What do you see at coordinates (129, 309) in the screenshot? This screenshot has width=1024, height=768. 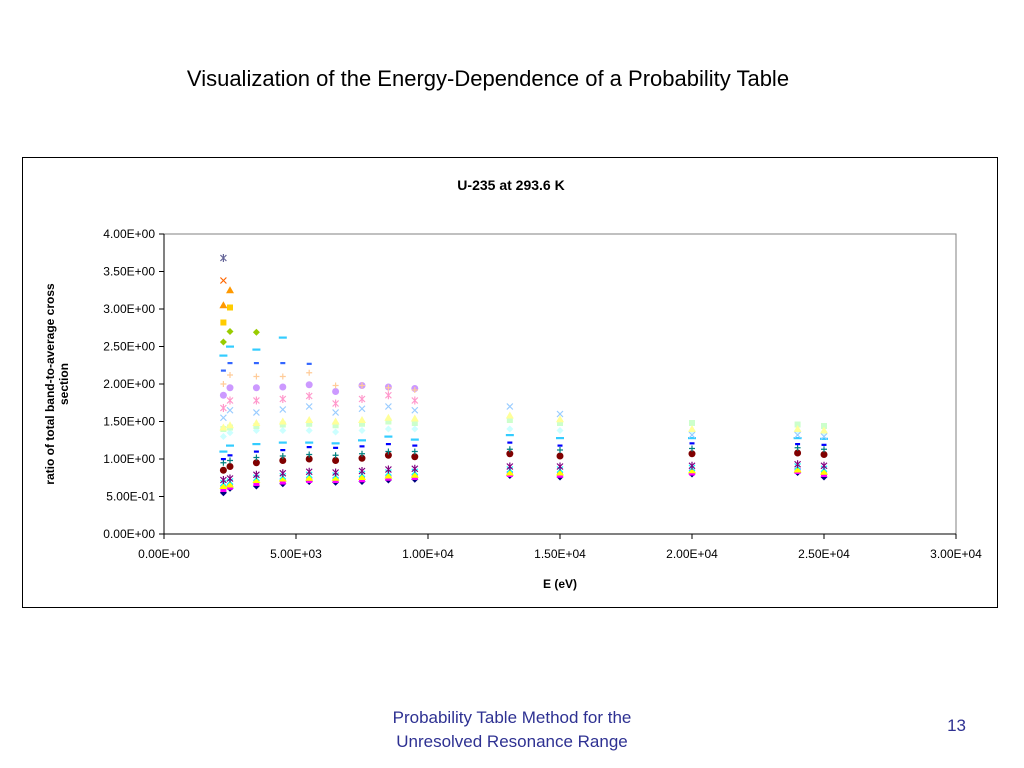 I see `y-tick-label: 3.00E+00` at bounding box center [129, 309].